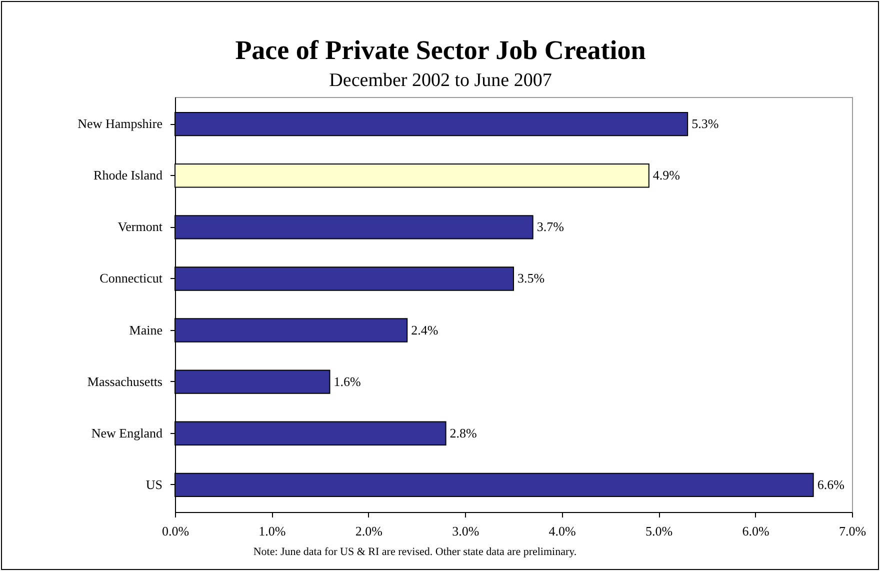 Image resolution: width=880 pixels, height=571 pixels. What do you see at coordinates (852, 531) in the screenshot?
I see `x-tick-label: 7.0%` at bounding box center [852, 531].